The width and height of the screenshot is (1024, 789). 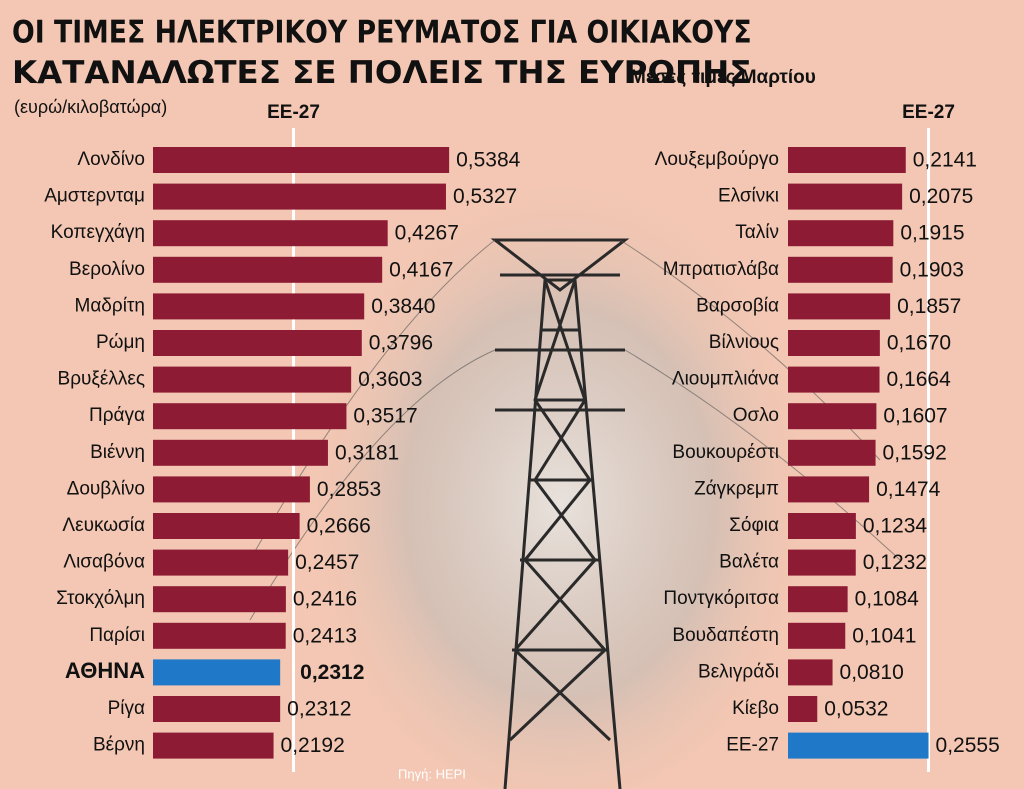 What do you see at coordinates (941, 196) in the screenshot?
I see `value-label: 0,2075` at bounding box center [941, 196].